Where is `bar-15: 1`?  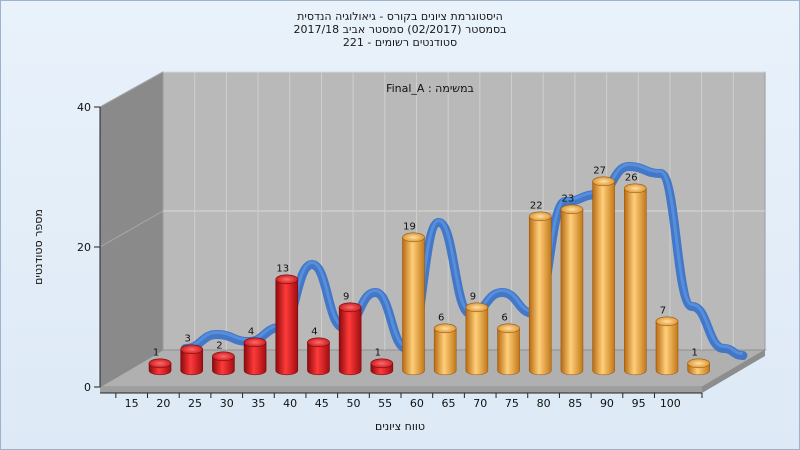 bar-15: 1 is located at coordinates (160, 361).